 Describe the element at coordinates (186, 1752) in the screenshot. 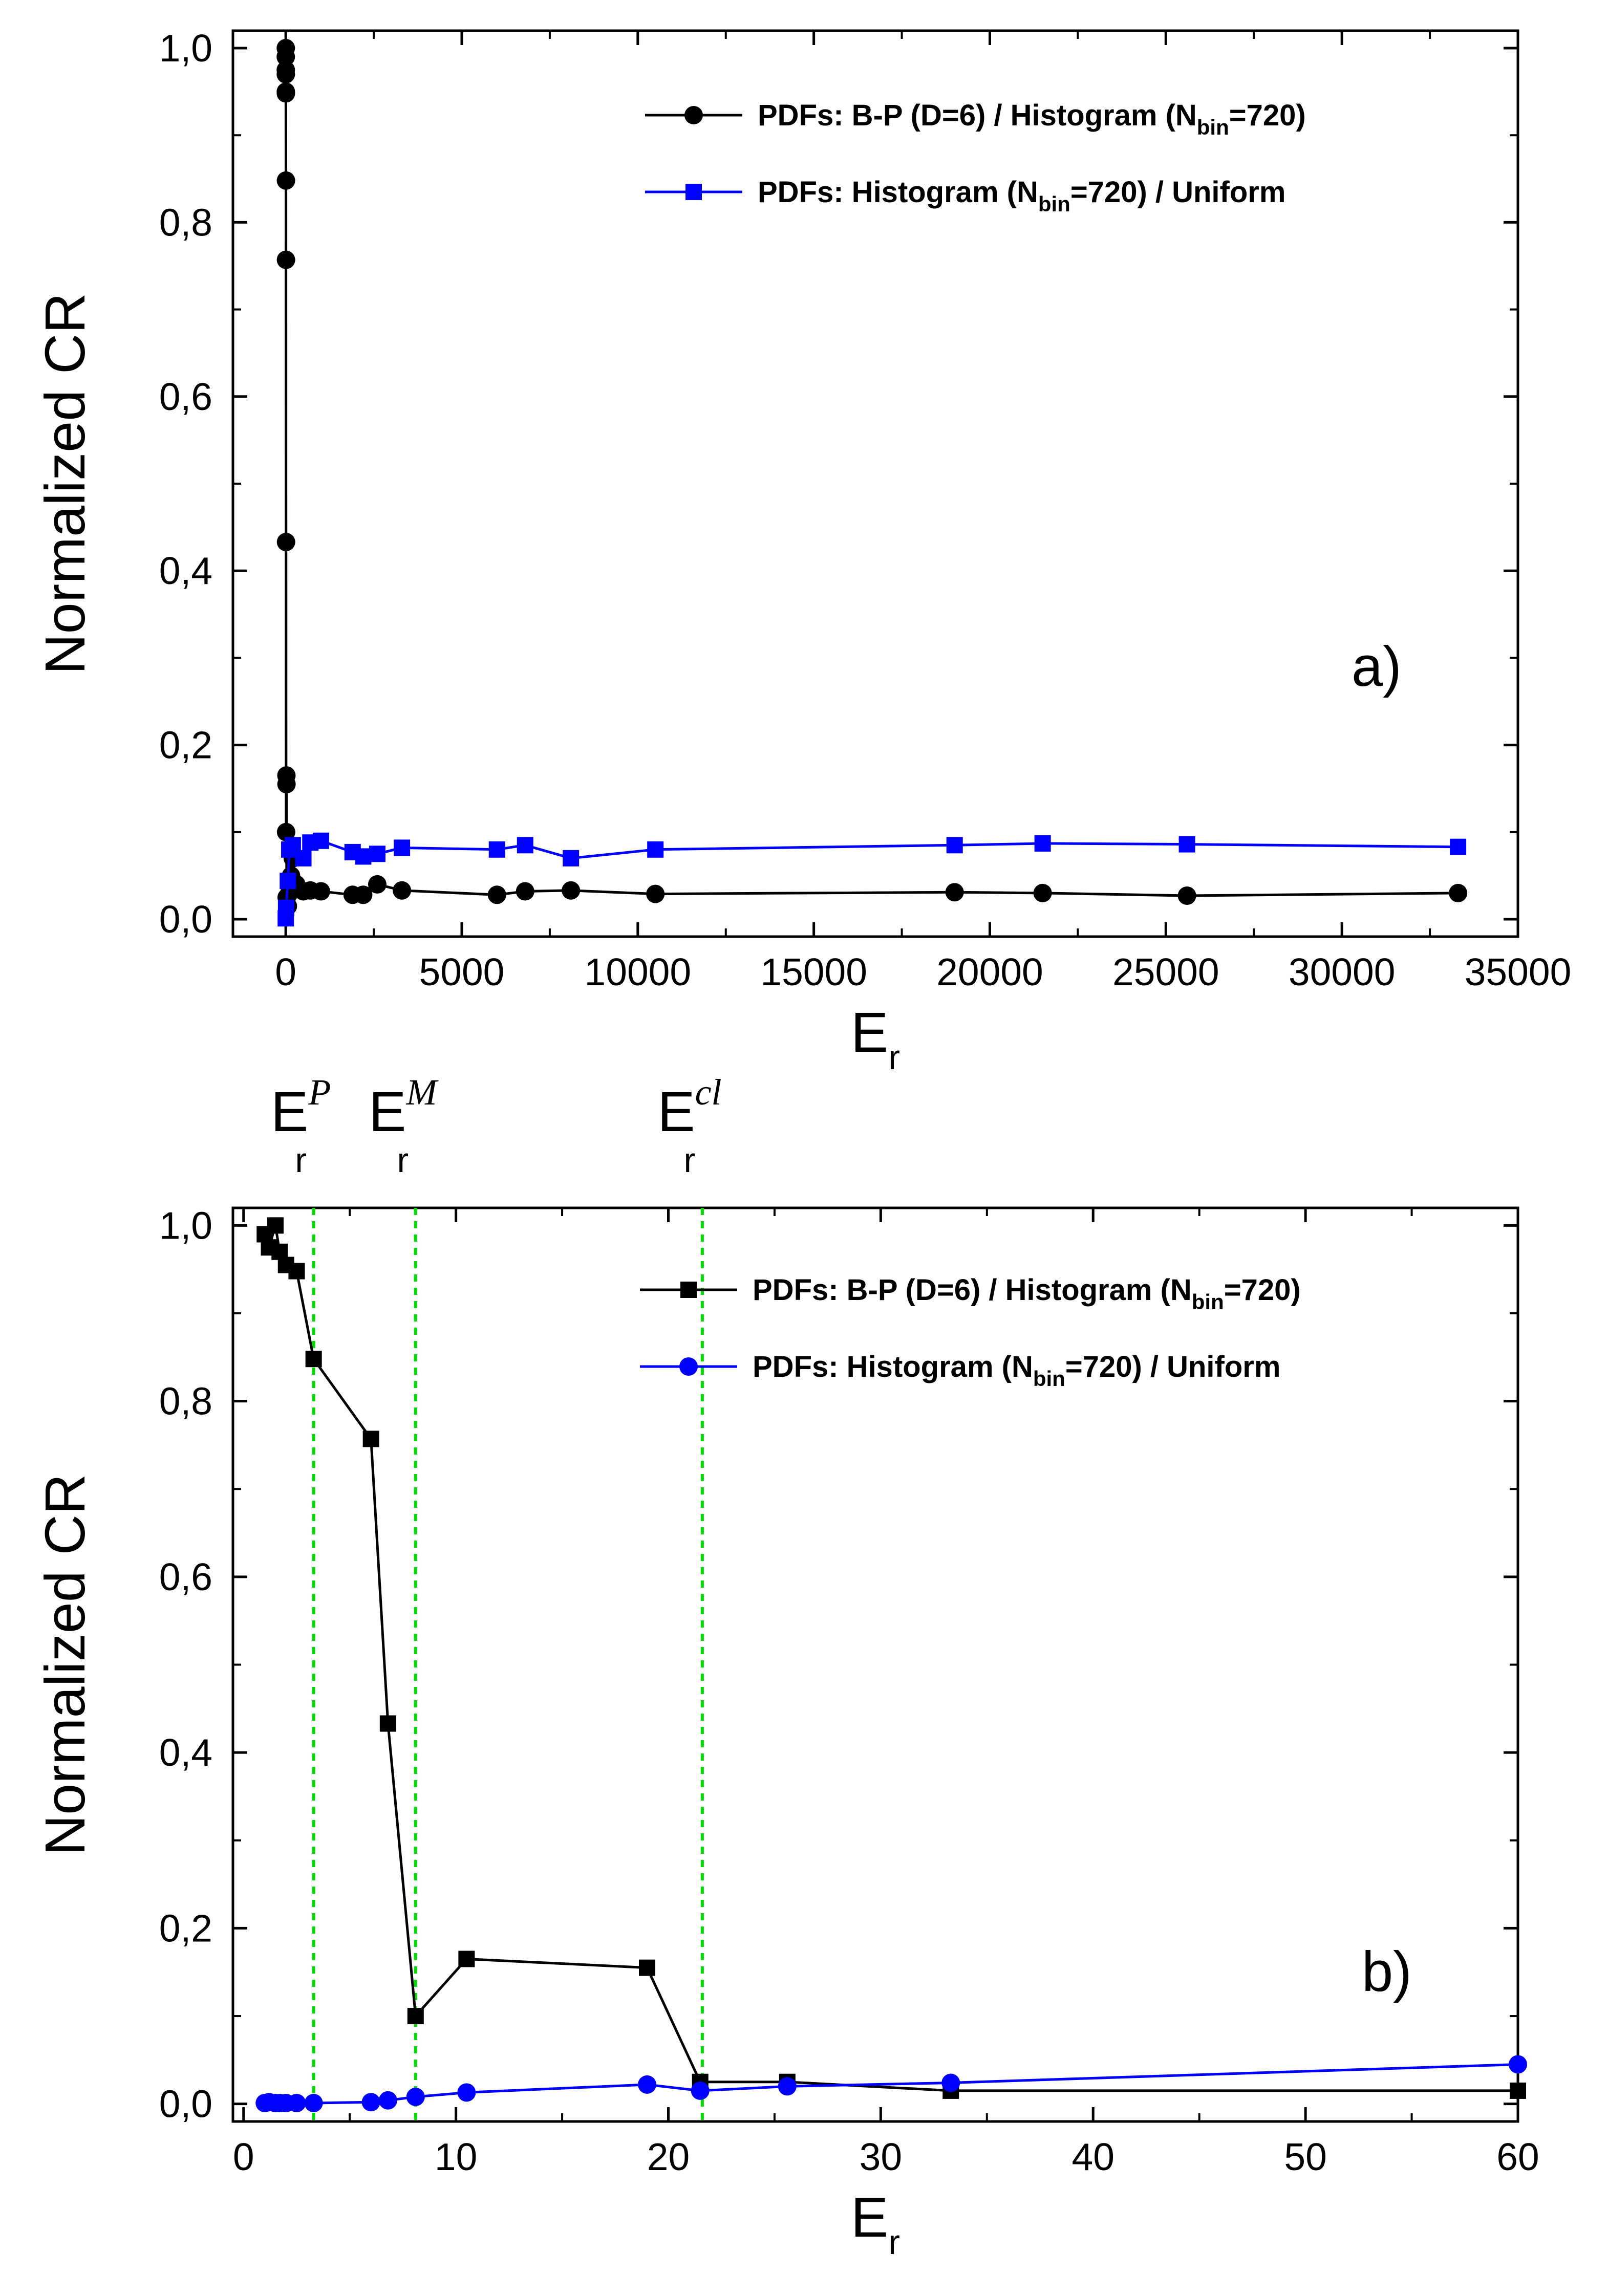

I see `panel-b-y-tick-label: 0,4` at that location.